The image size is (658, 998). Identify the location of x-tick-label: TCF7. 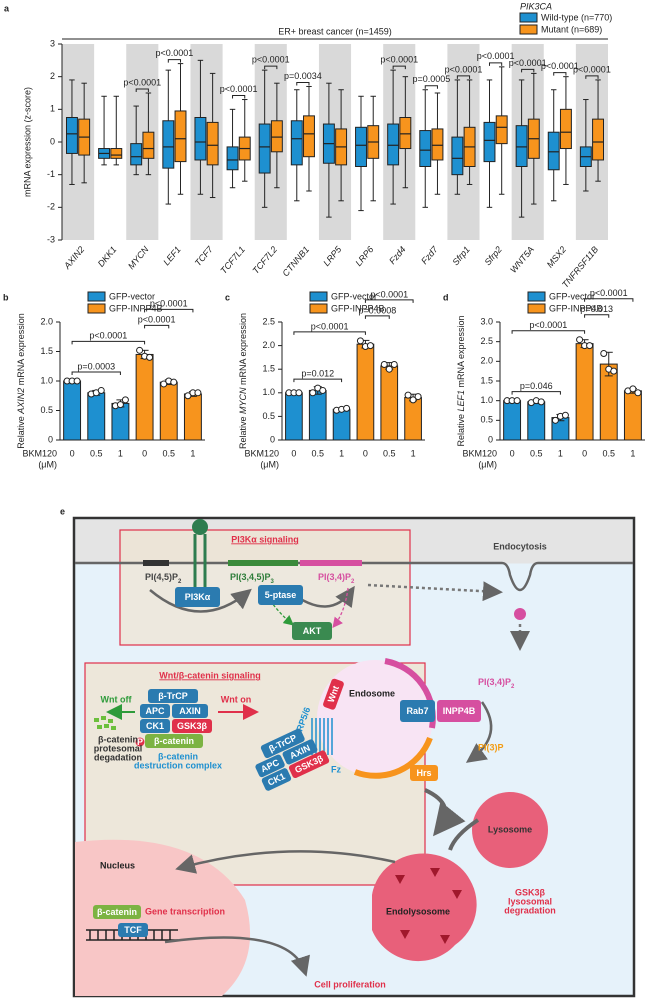
(204, 256).